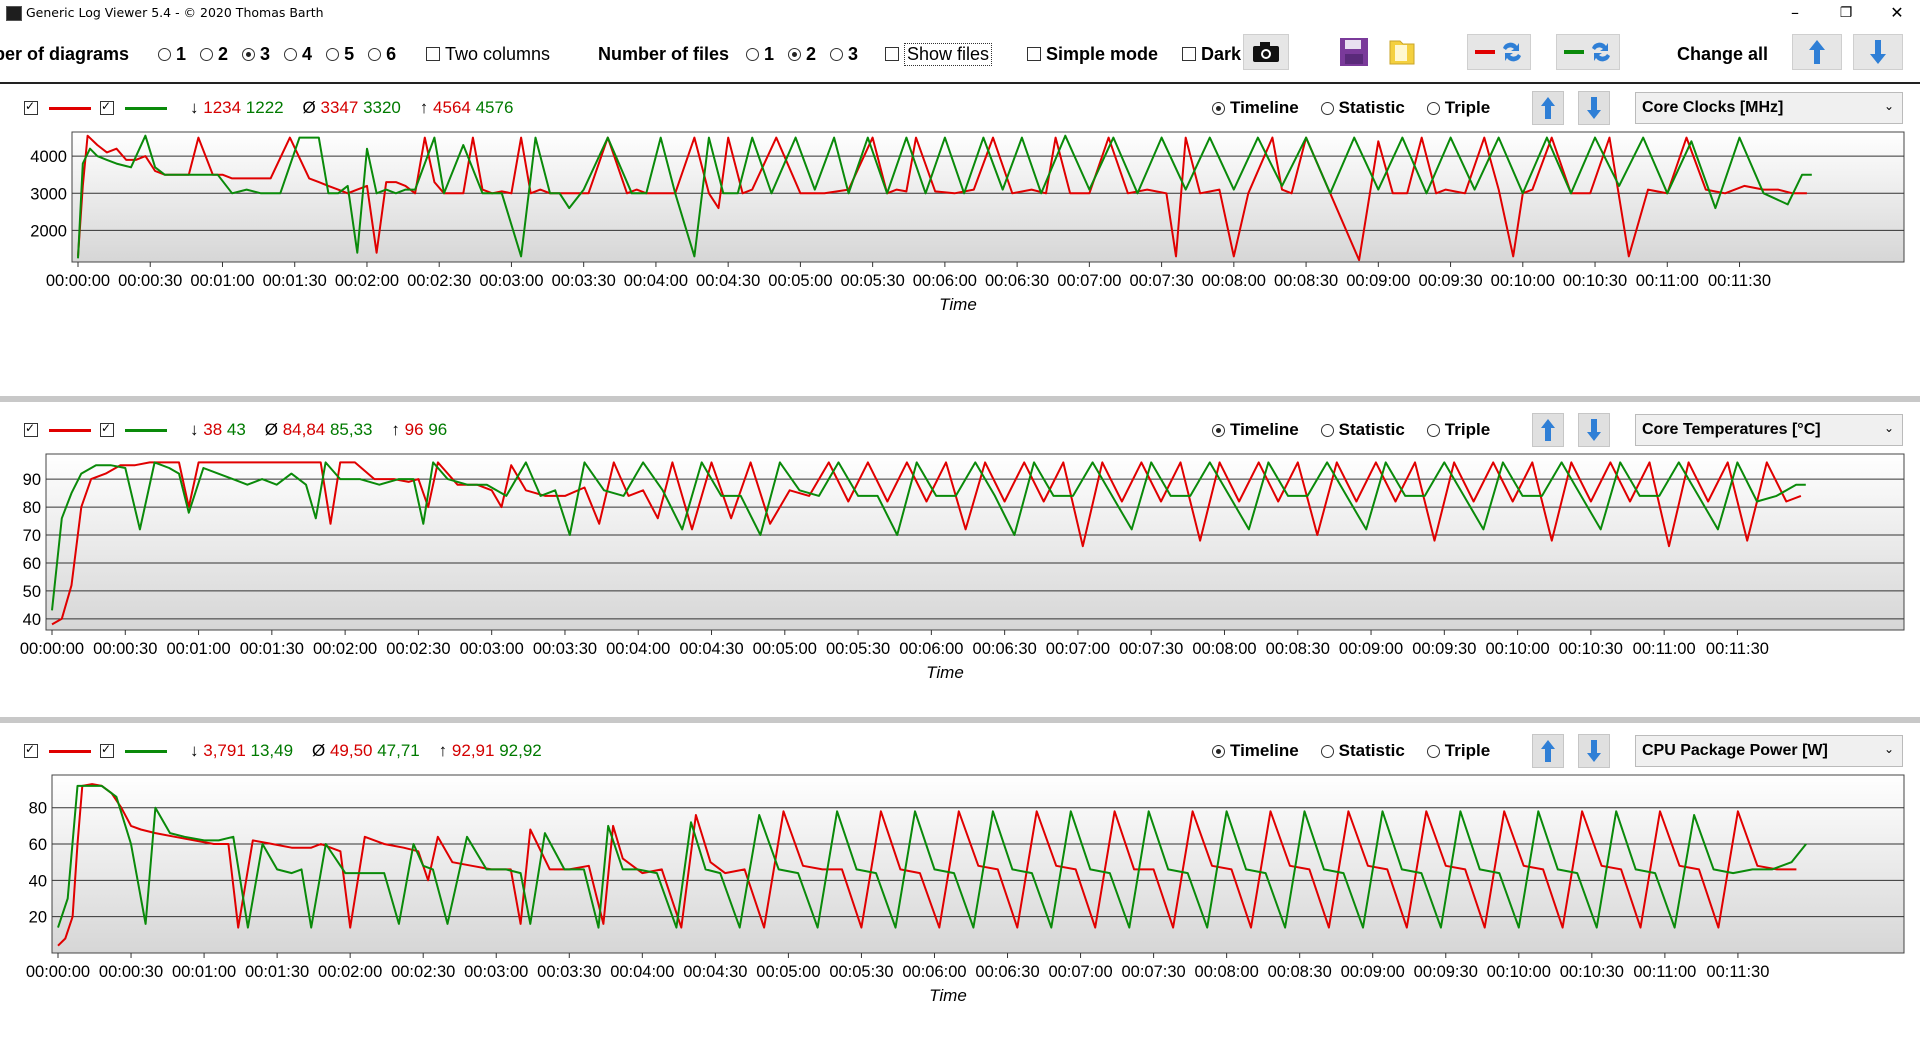 The image size is (1920, 1042). I want to click on max-red-value: 92,91, so click(473, 750).